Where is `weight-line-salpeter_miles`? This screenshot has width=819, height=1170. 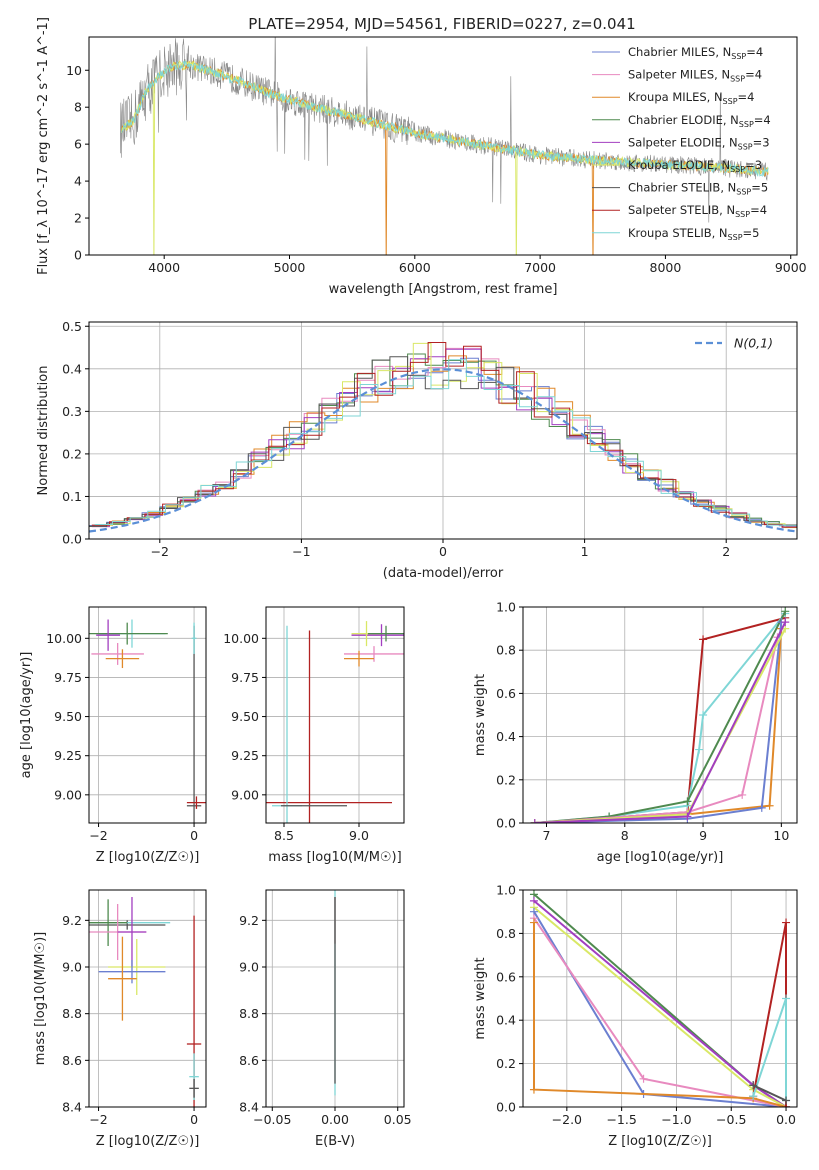
weight-line-salpeter_miles is located at coordinates (656, 729).